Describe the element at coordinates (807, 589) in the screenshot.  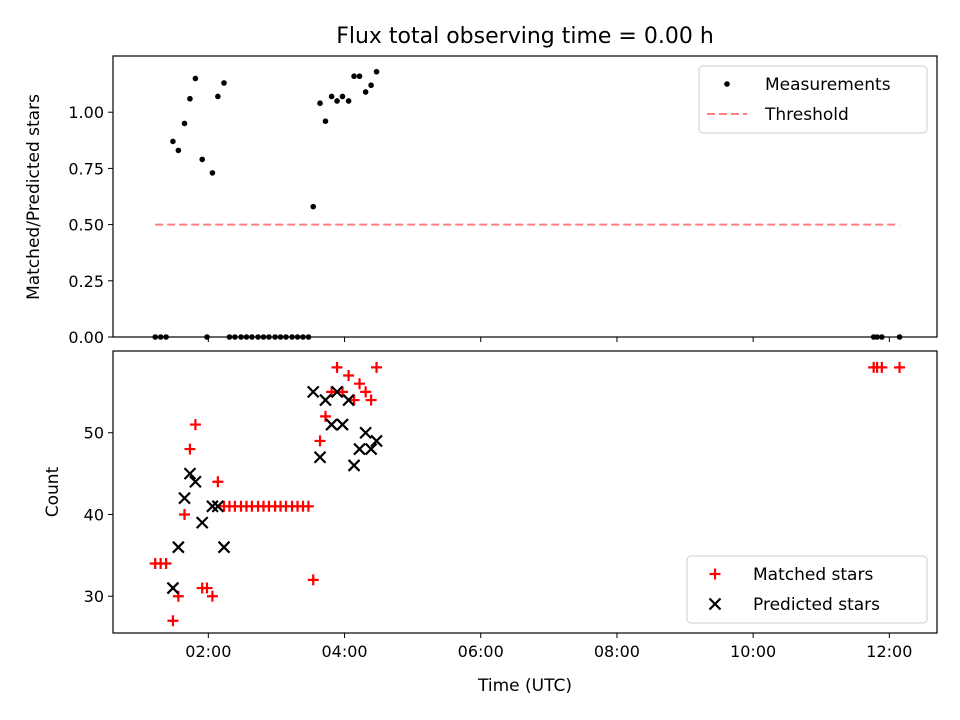
I see `bottom-legend-box` at that location.